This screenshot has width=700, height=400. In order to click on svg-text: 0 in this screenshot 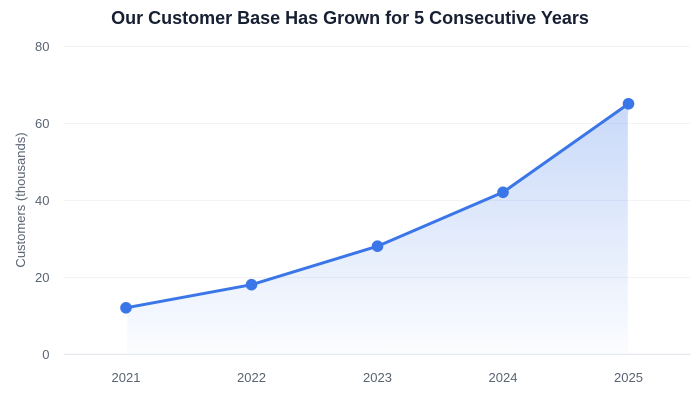, I will do `click(45, 354)`.